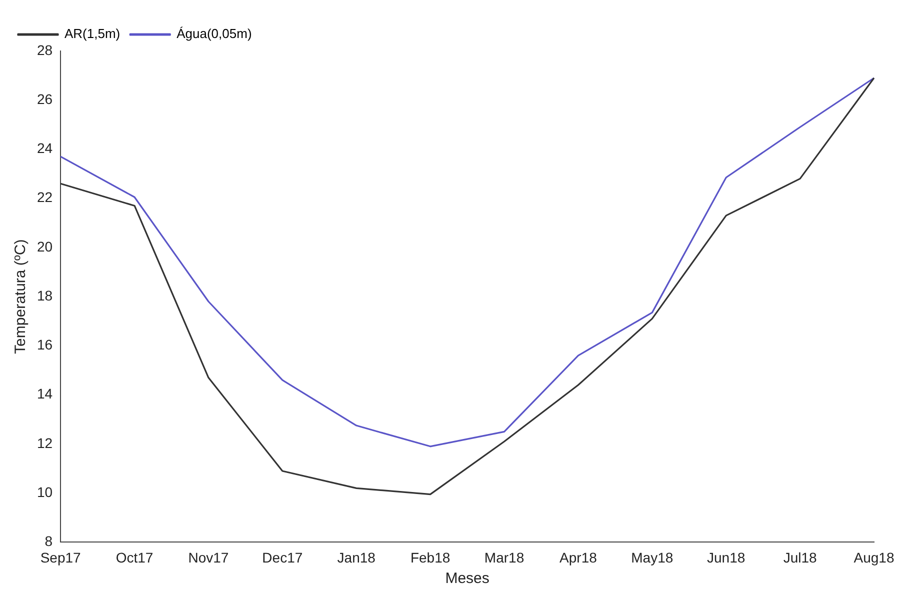 The width and height of the screenshot is (907, 598). I want to click on y-tick-label: 28, so click(44, 50).